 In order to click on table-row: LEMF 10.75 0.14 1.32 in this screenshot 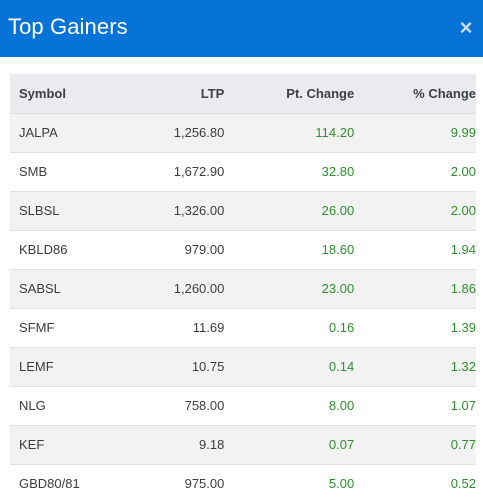, I will do `click(243, 367)`.